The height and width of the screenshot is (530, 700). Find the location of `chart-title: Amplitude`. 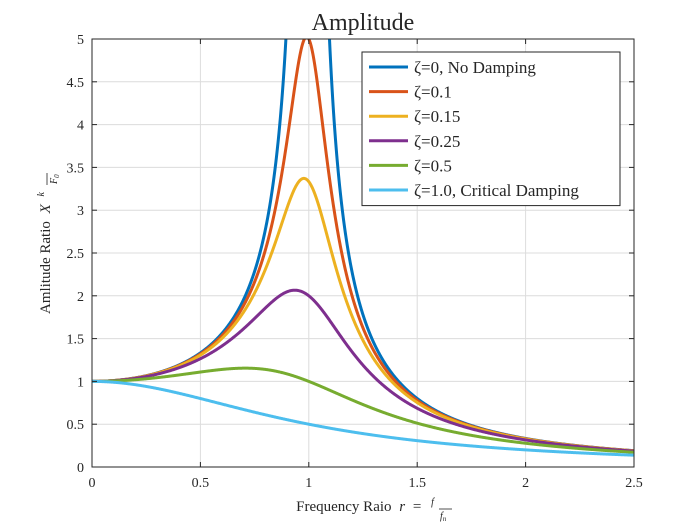

chart-title: Amplitude is located at coordinates (363, 23).